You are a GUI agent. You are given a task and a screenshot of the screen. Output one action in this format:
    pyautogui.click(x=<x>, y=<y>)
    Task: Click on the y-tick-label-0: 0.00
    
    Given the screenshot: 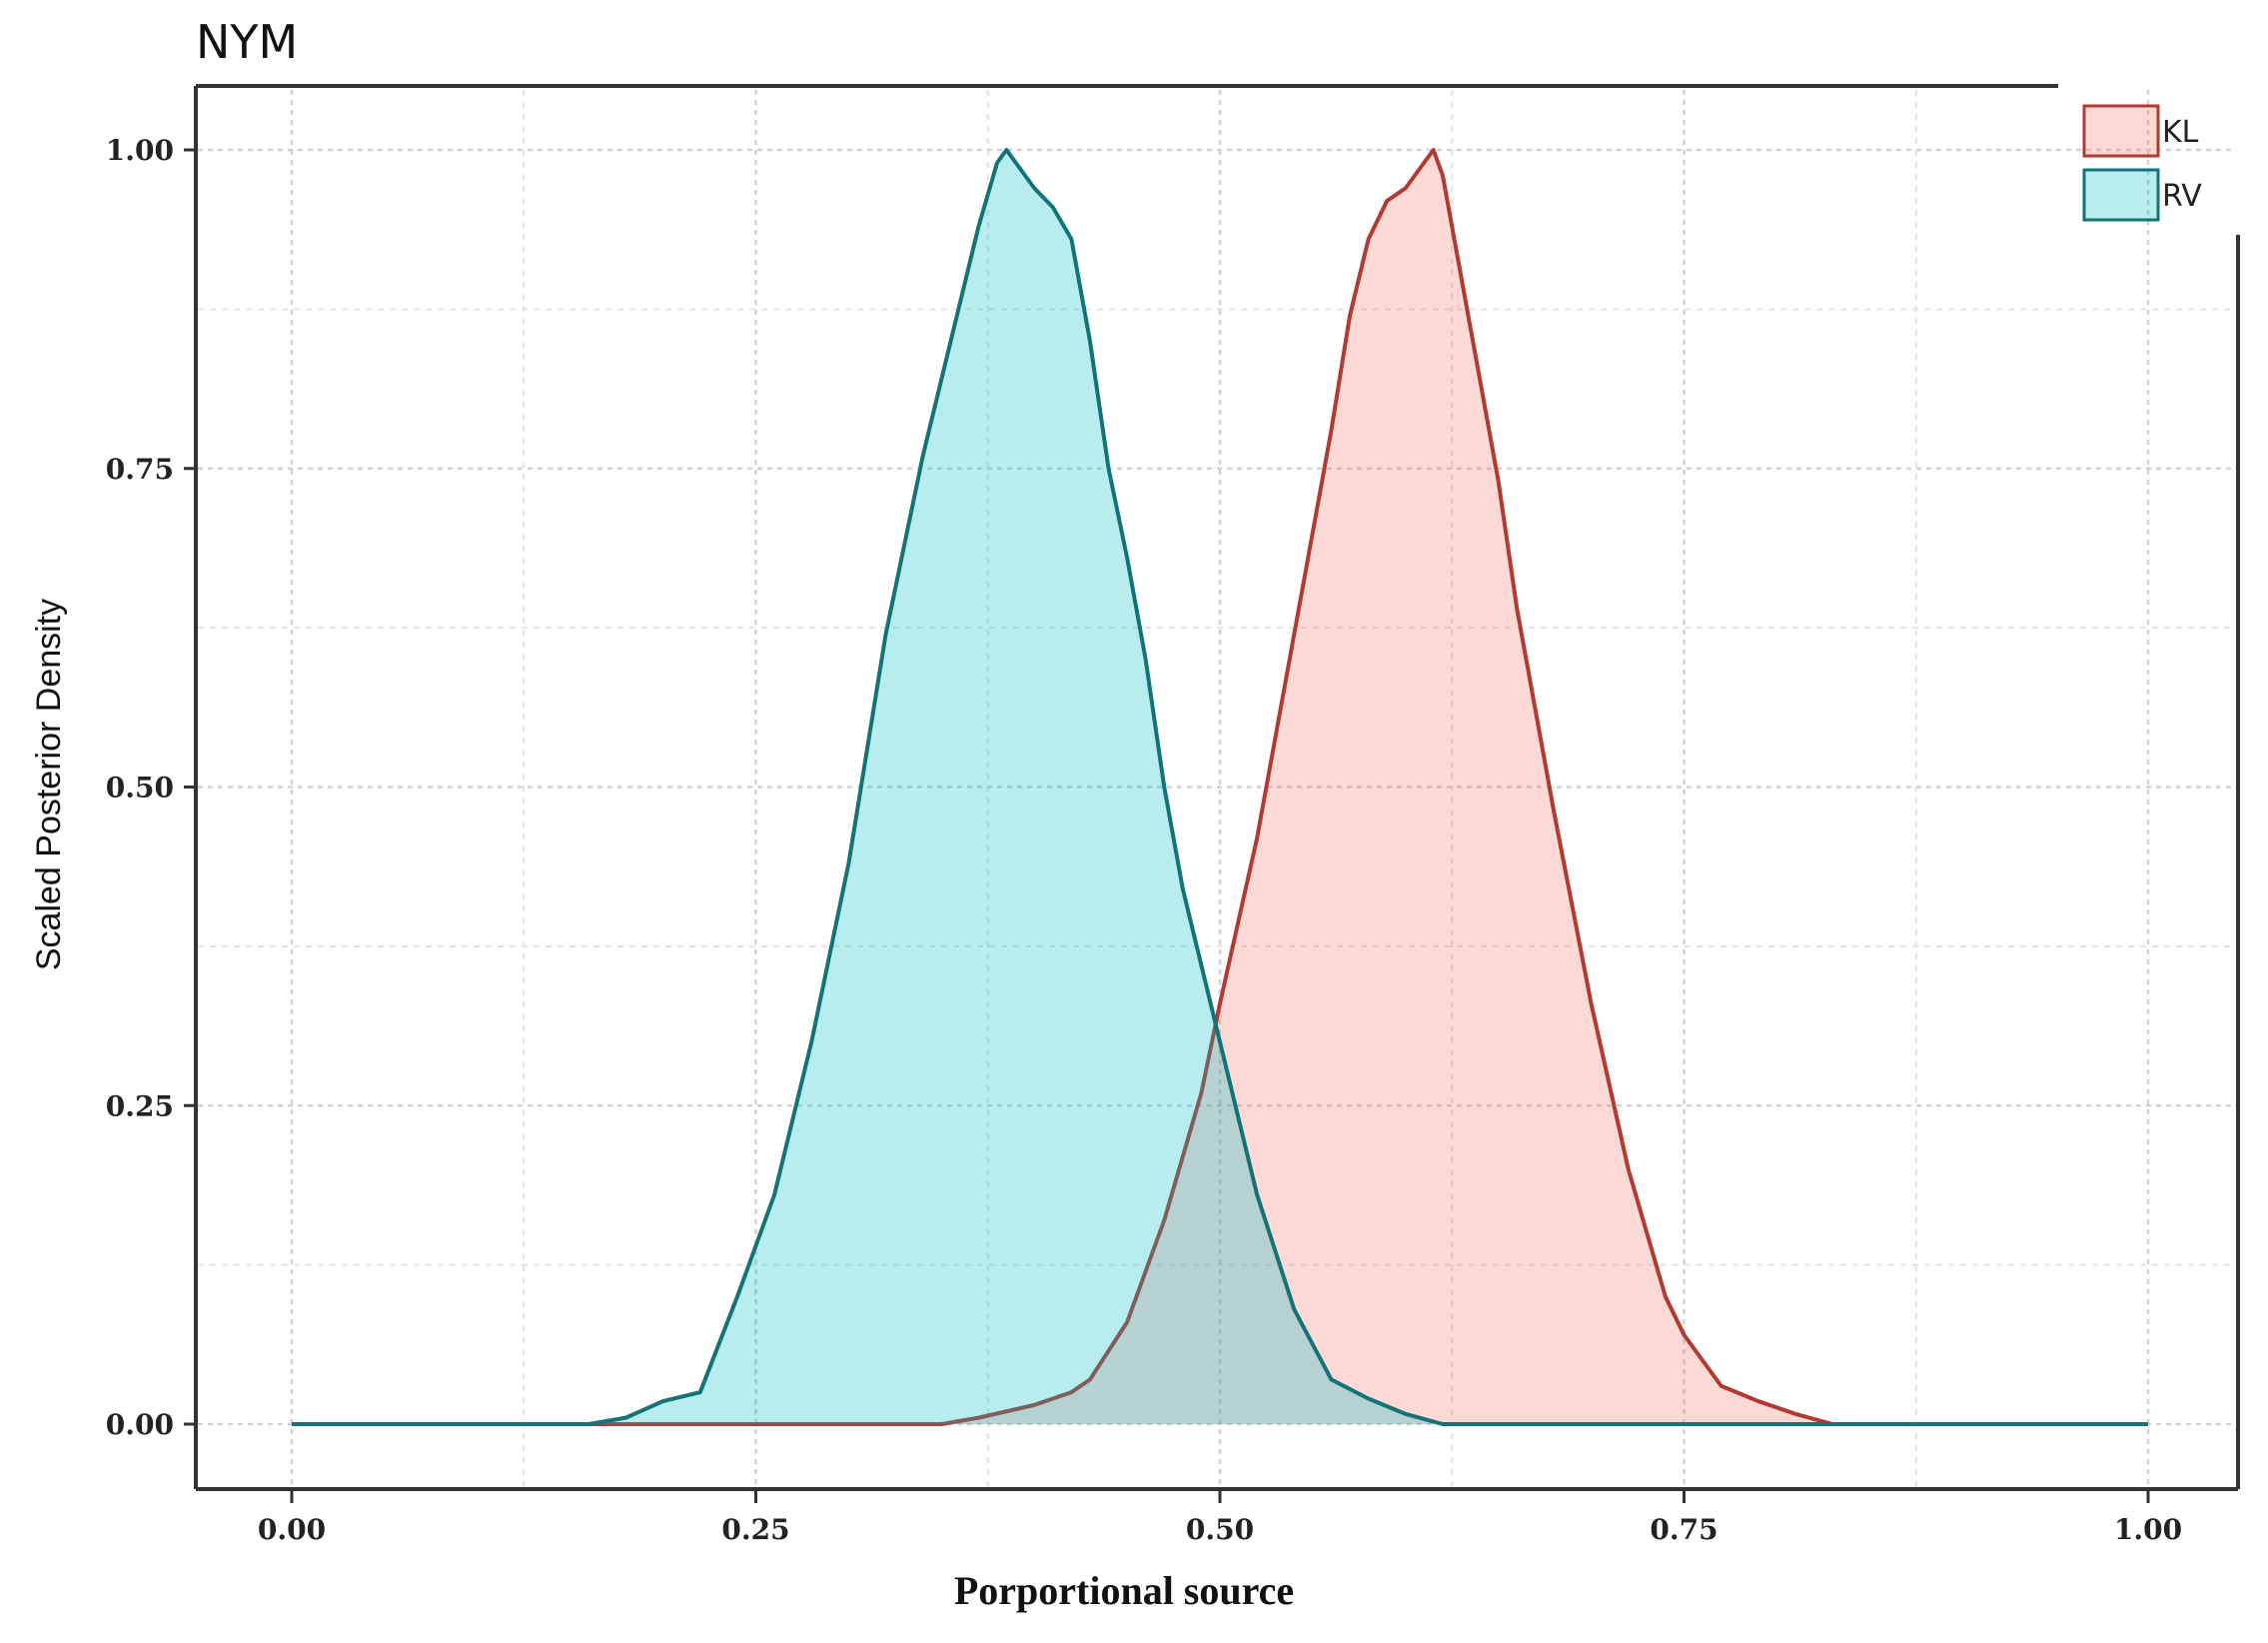 What is the action you would take?
    pyautogui.click(x=140, y=1424)
    